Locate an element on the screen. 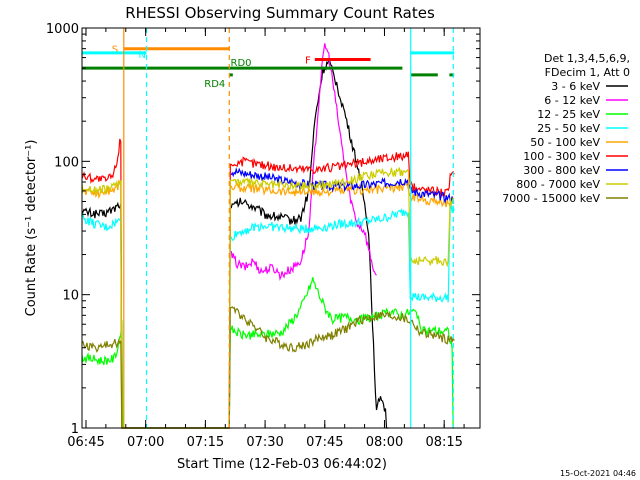 The width and height of the screenshot is (640, 480). legend-header-line-1: FDecim 1, Att 0 is located at coordinates (587, 72).